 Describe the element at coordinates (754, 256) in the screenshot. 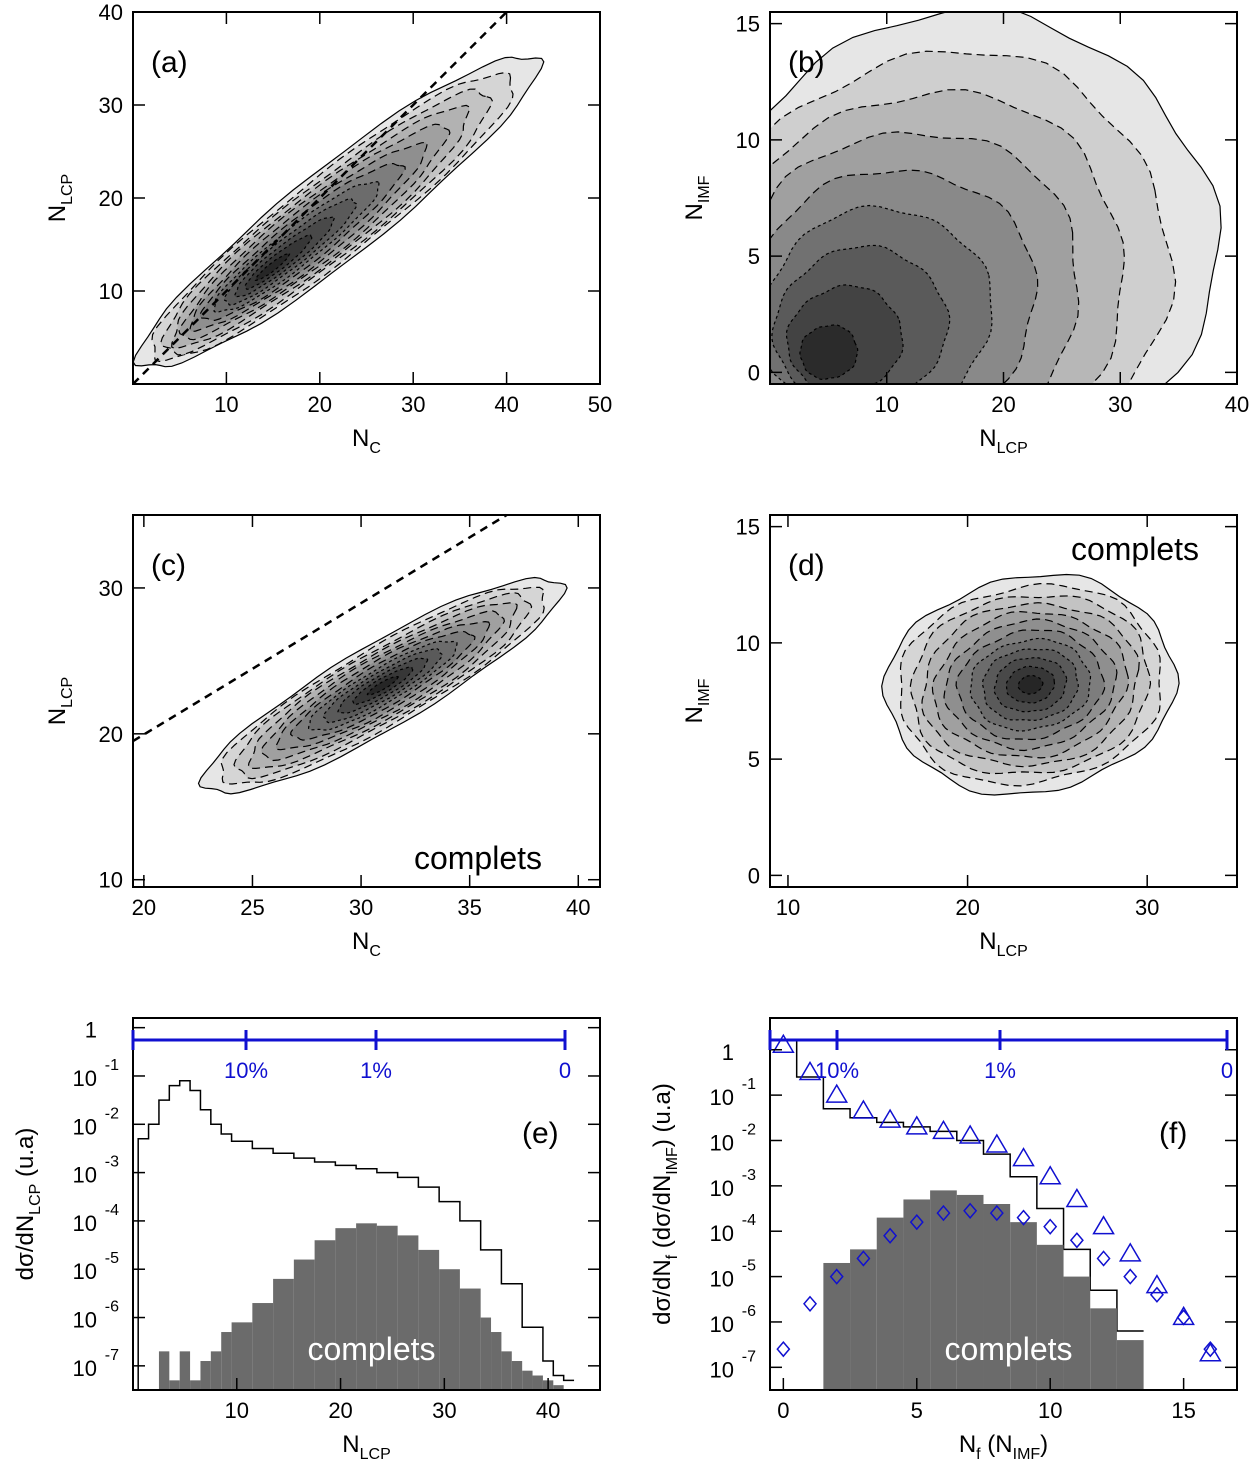

I see `y-tick-label: 5` at that location.